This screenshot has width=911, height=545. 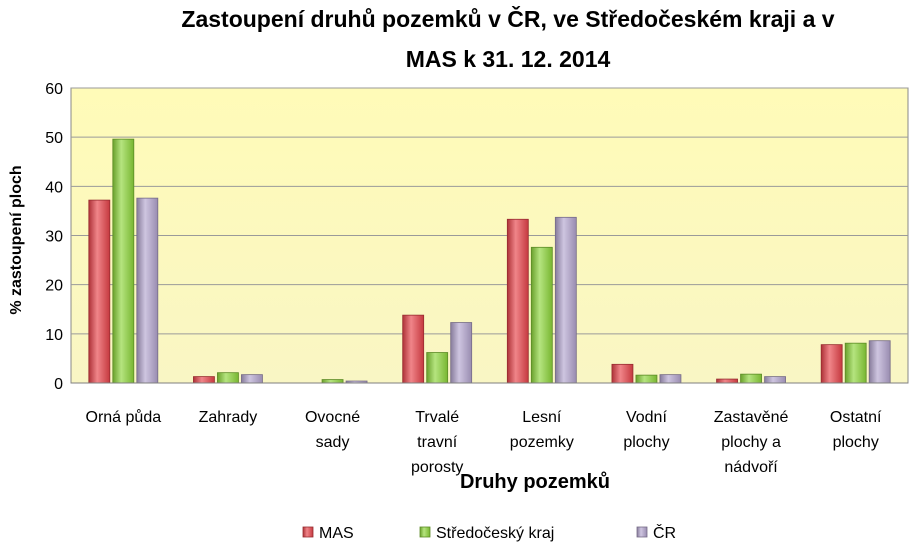 What do you see at coordinates (54, 335) in the screenshot?
I see `y-tick-label: 10` at bounding box center [54, 335].